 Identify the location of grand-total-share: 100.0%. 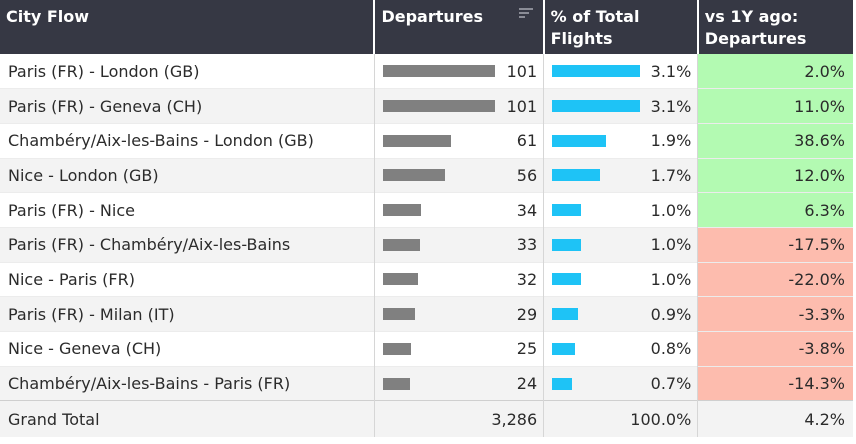
(621, 418).